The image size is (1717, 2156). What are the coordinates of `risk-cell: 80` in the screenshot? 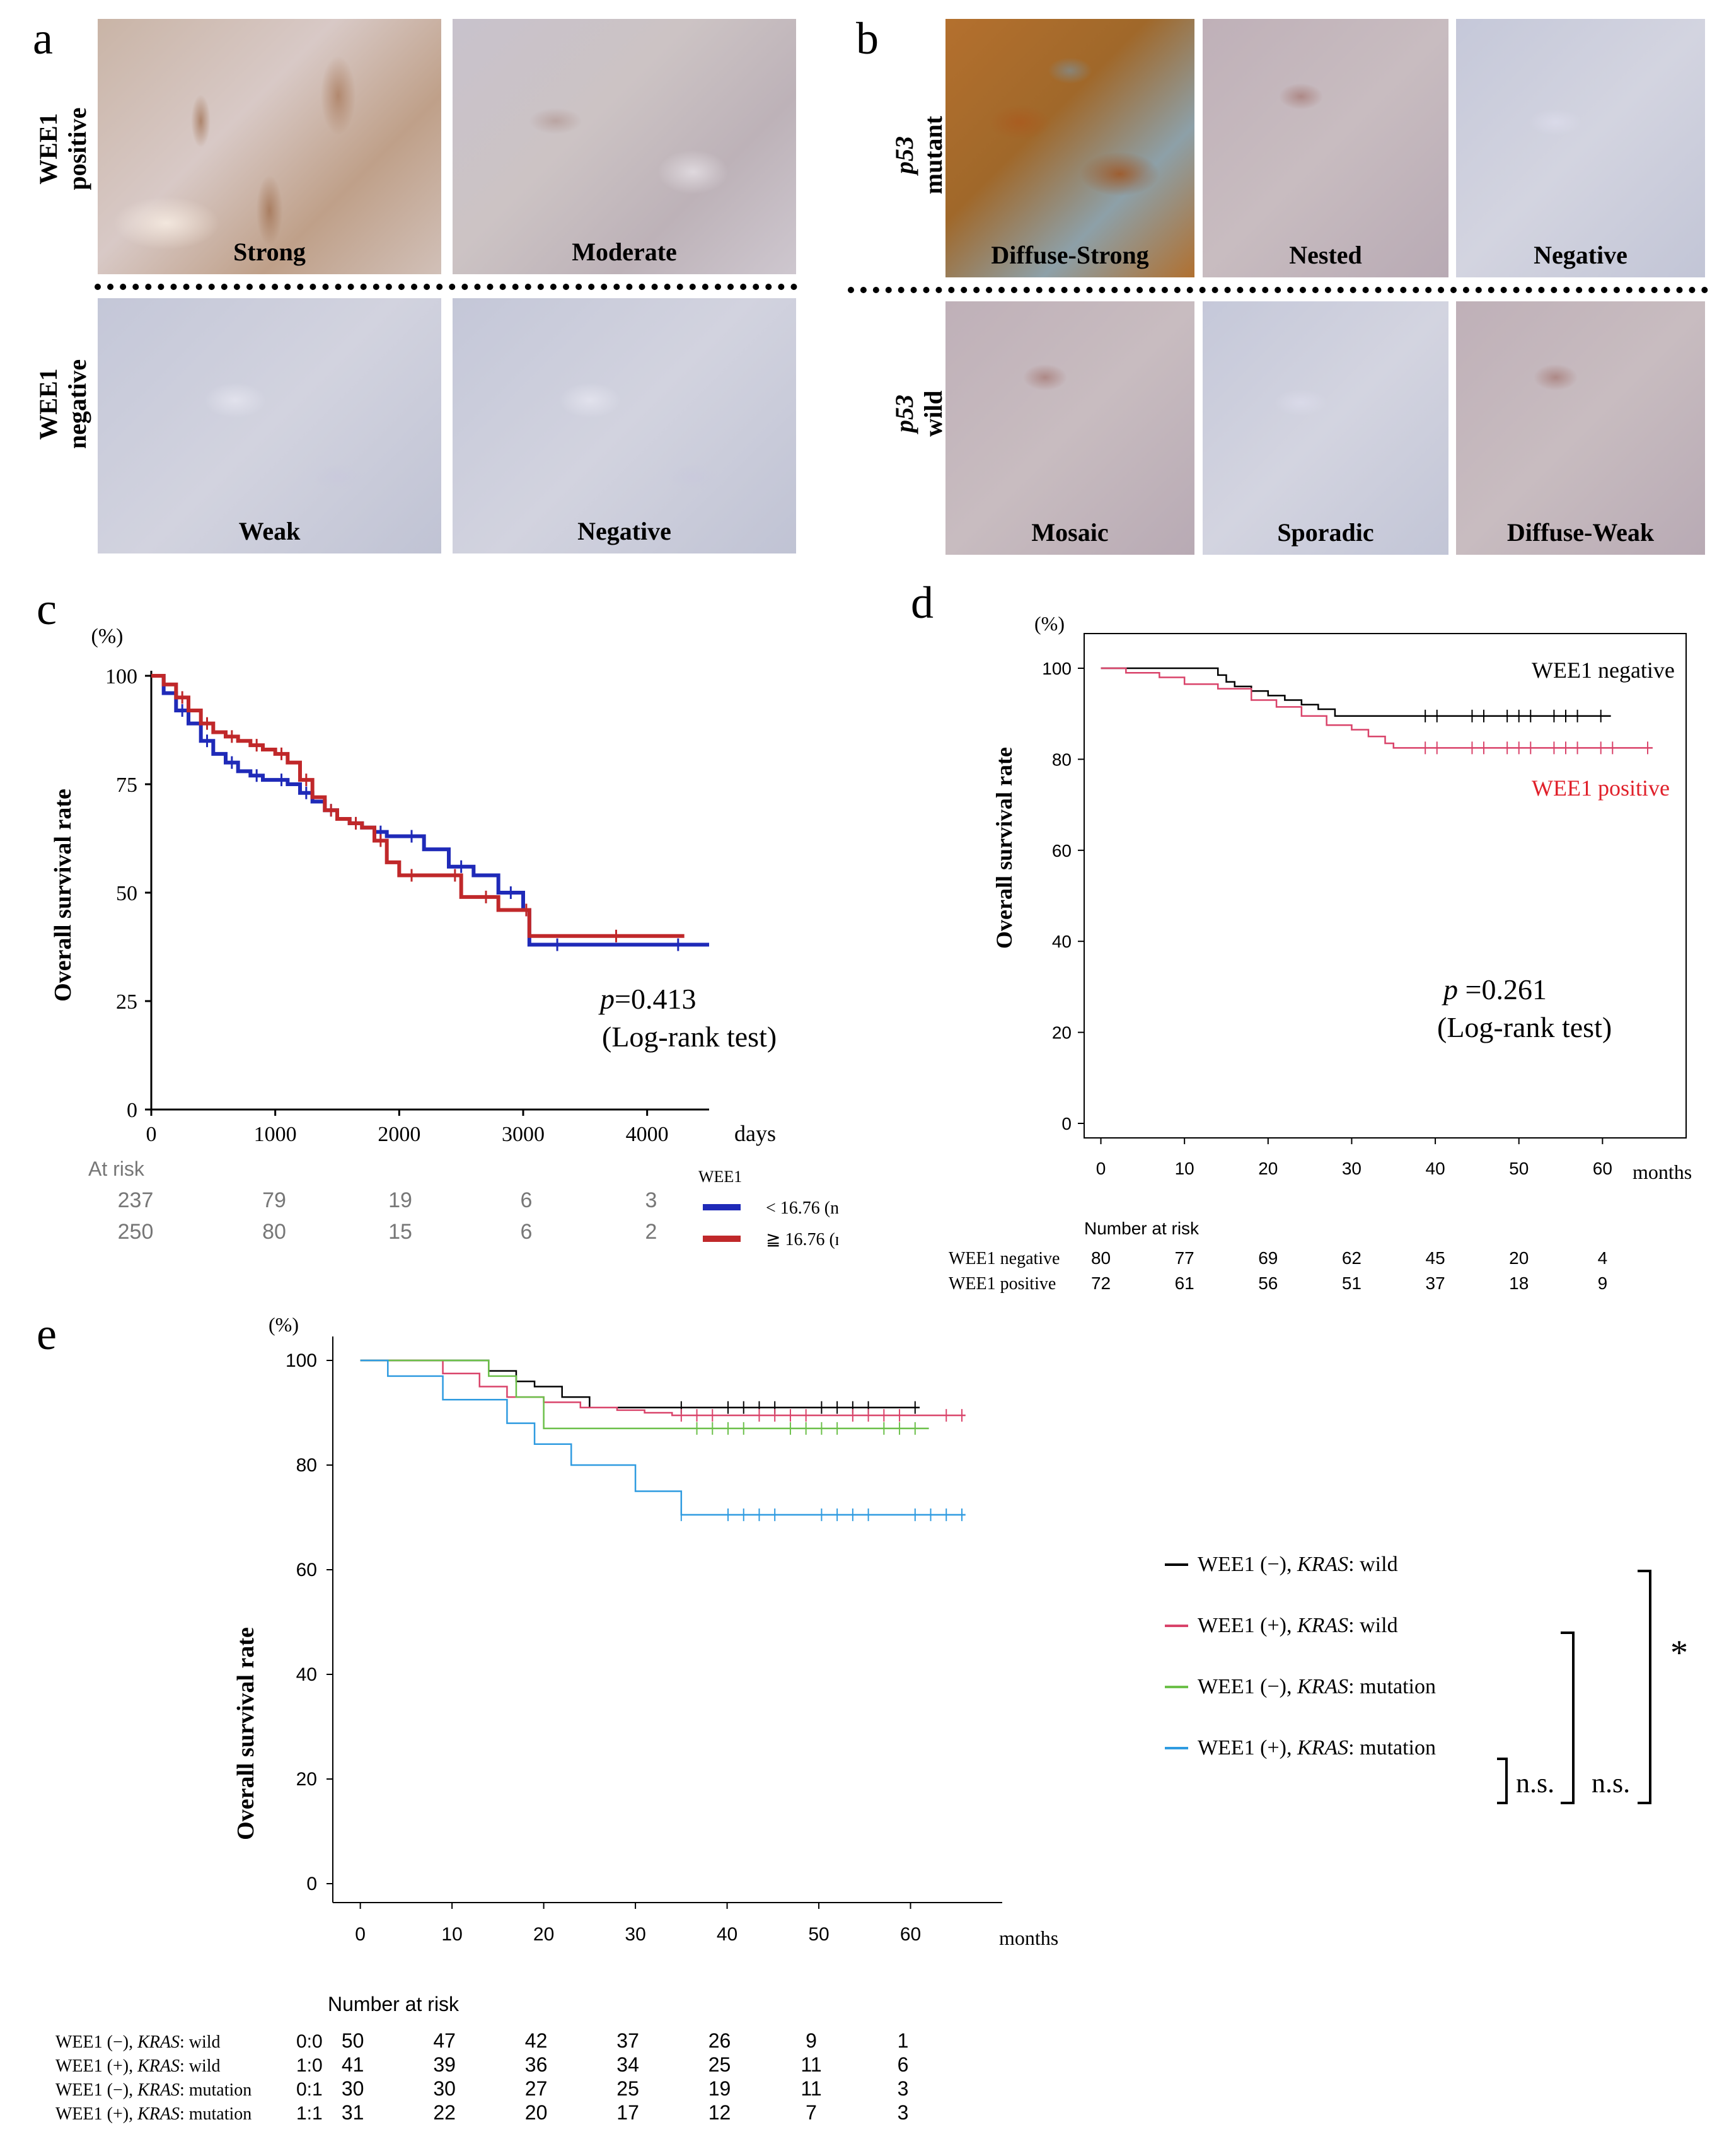 It's located at (1101, 1258).